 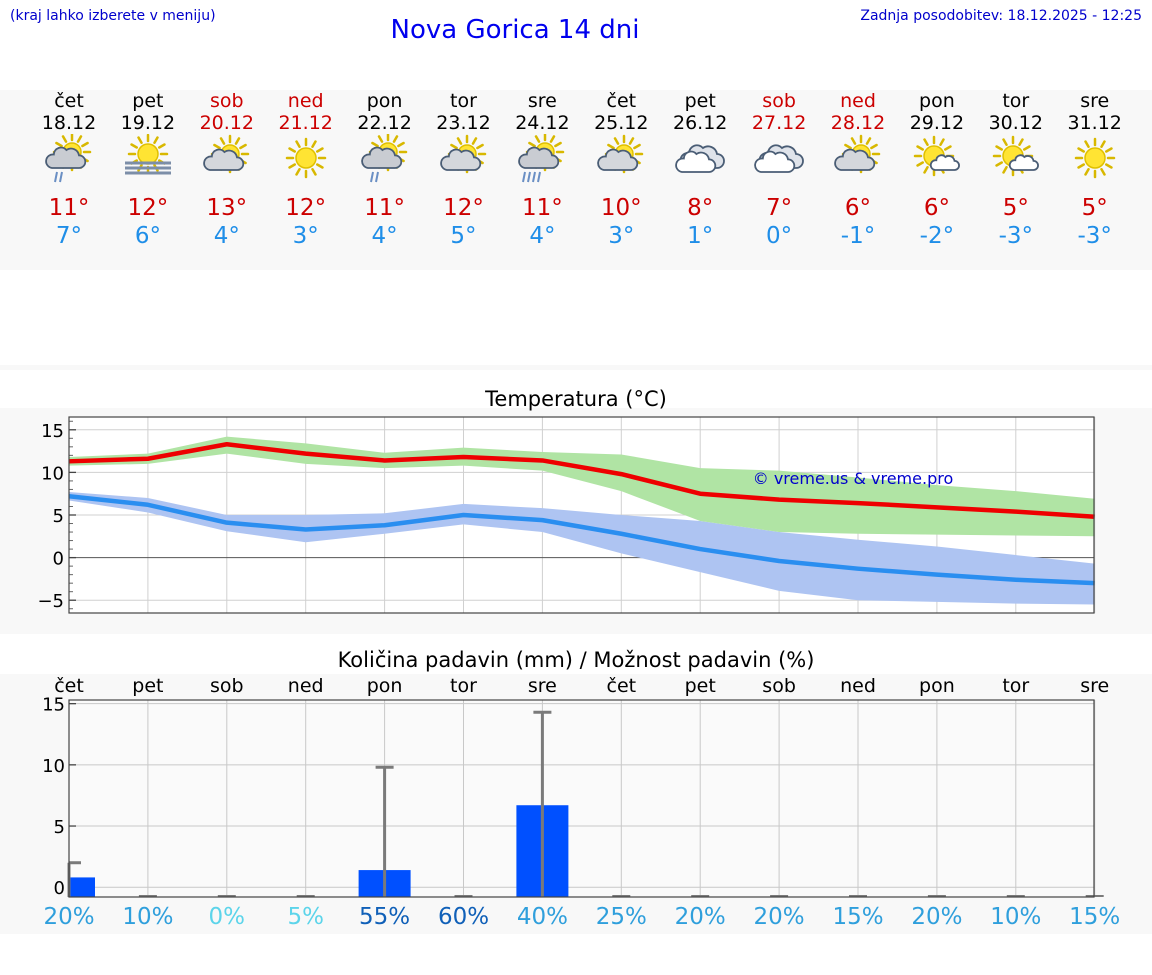 I want to click on day-date: 23.12, so click(x=463, y=123).